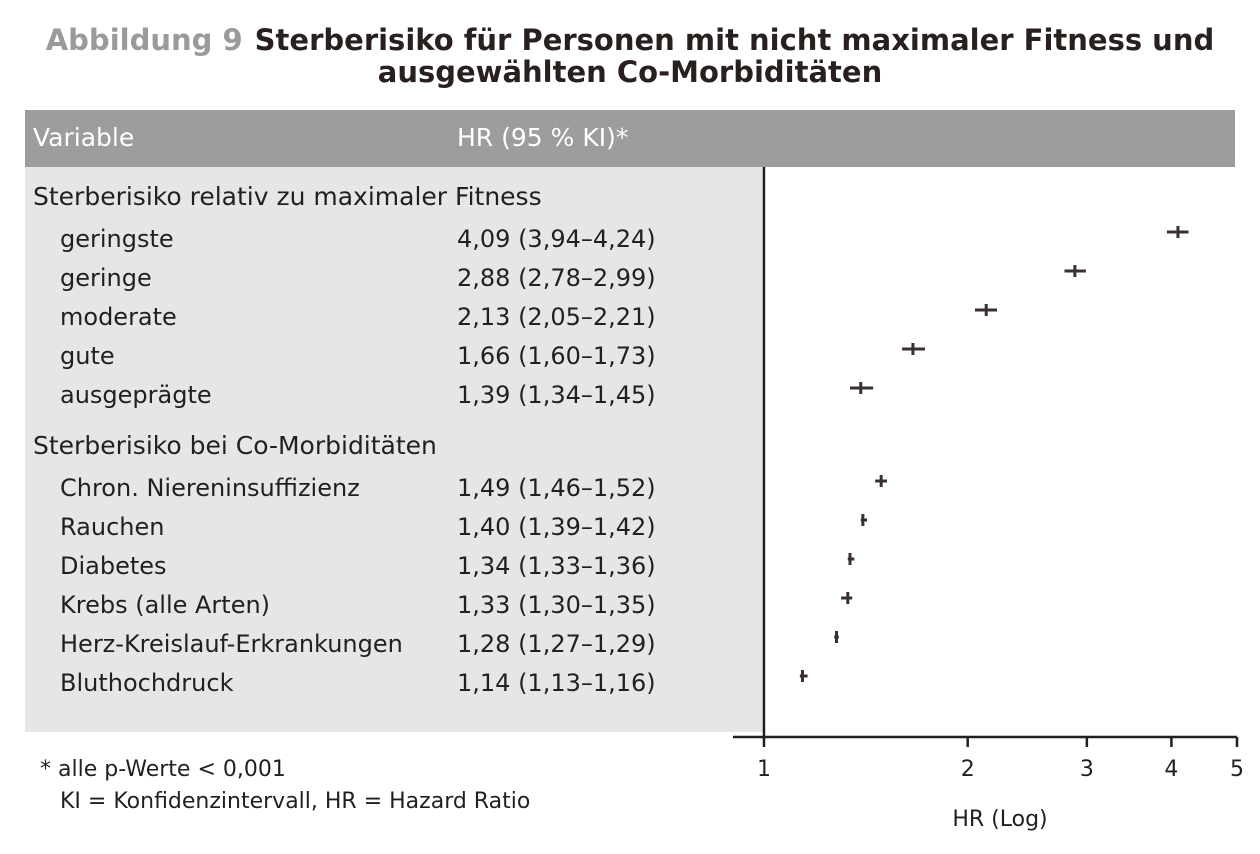  Describe the element at coordinates (630, 138) in the screenshot. I see `header-bar` at that location.